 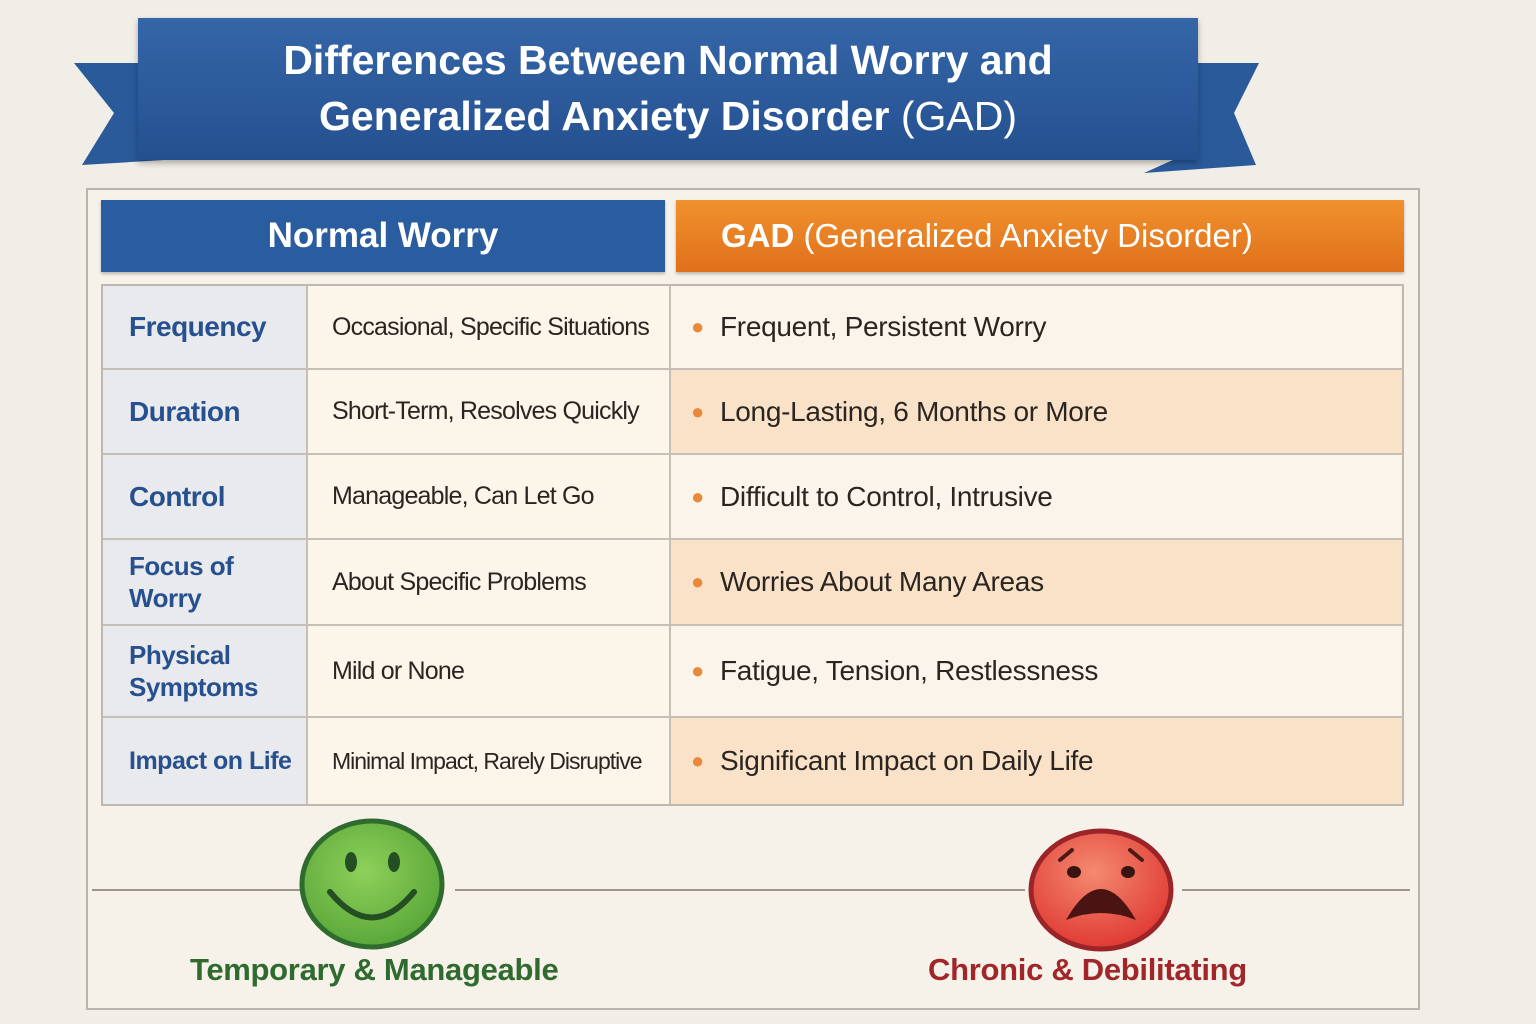 I want to click on smiley-face-icon, so click(x=372, y=884).